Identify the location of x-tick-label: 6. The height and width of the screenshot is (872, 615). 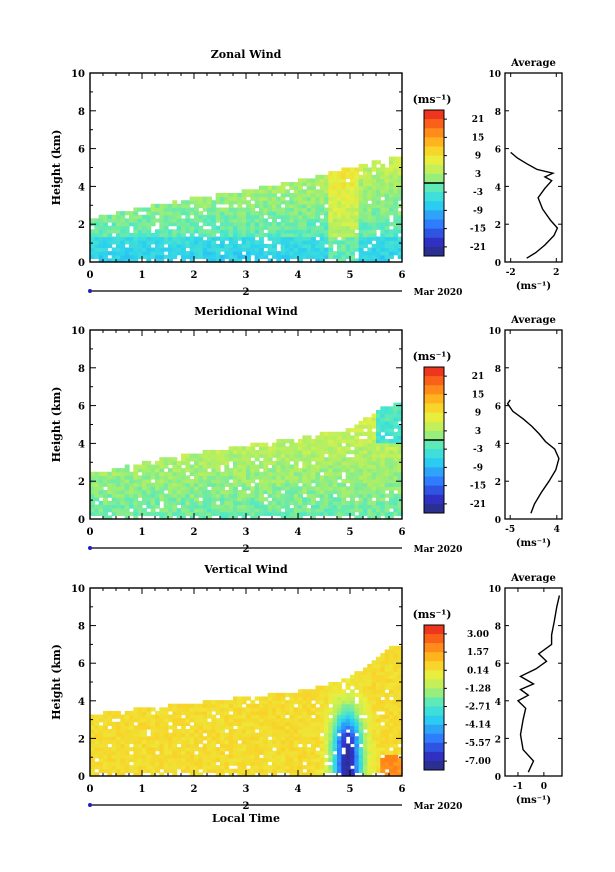
(402, 275).